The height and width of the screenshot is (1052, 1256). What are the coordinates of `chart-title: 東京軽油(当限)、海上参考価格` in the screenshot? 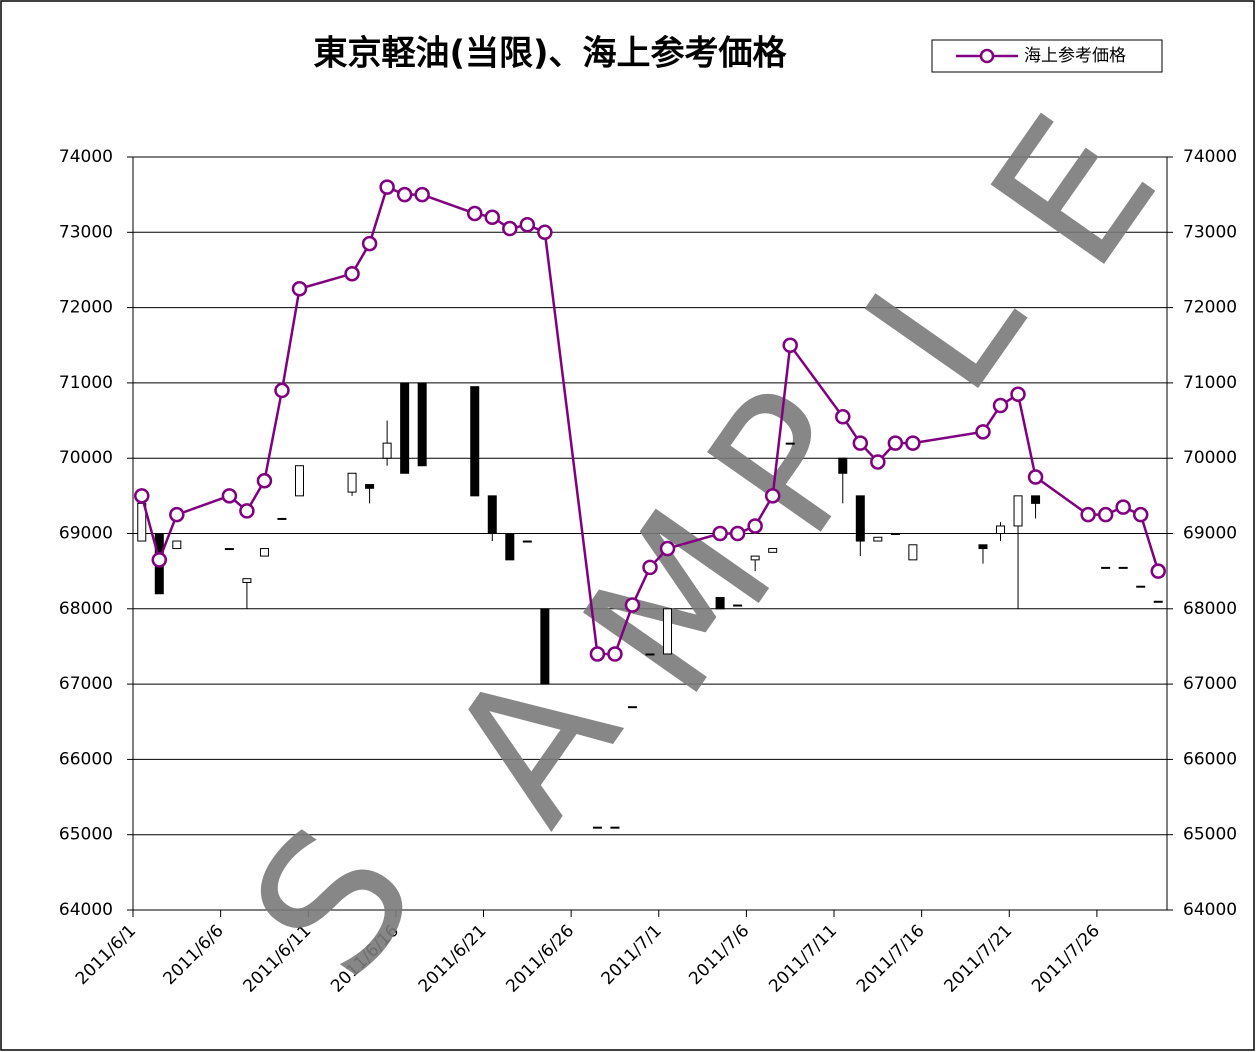 It's located at (550, 54).